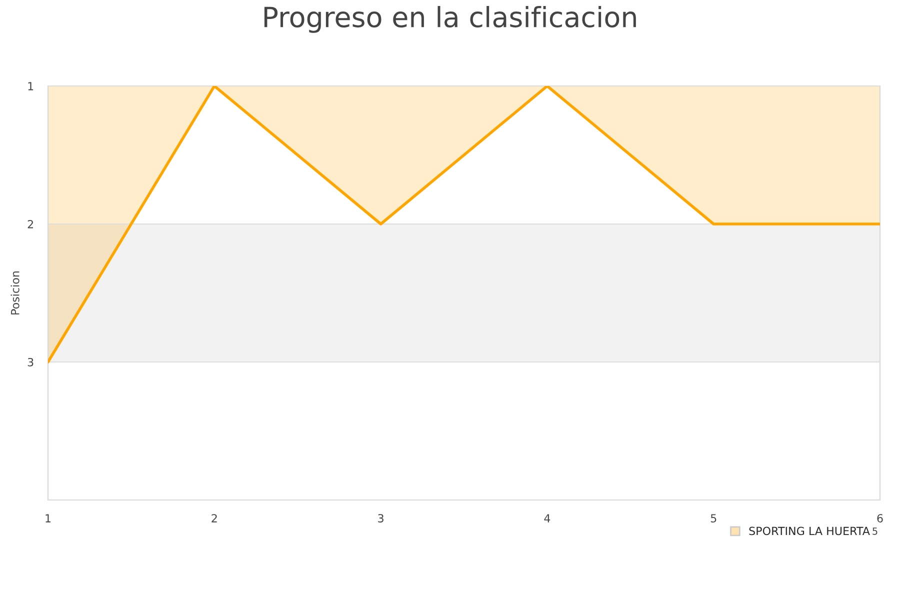  I want to click on y-tick-label: 2, so click(30, 224).